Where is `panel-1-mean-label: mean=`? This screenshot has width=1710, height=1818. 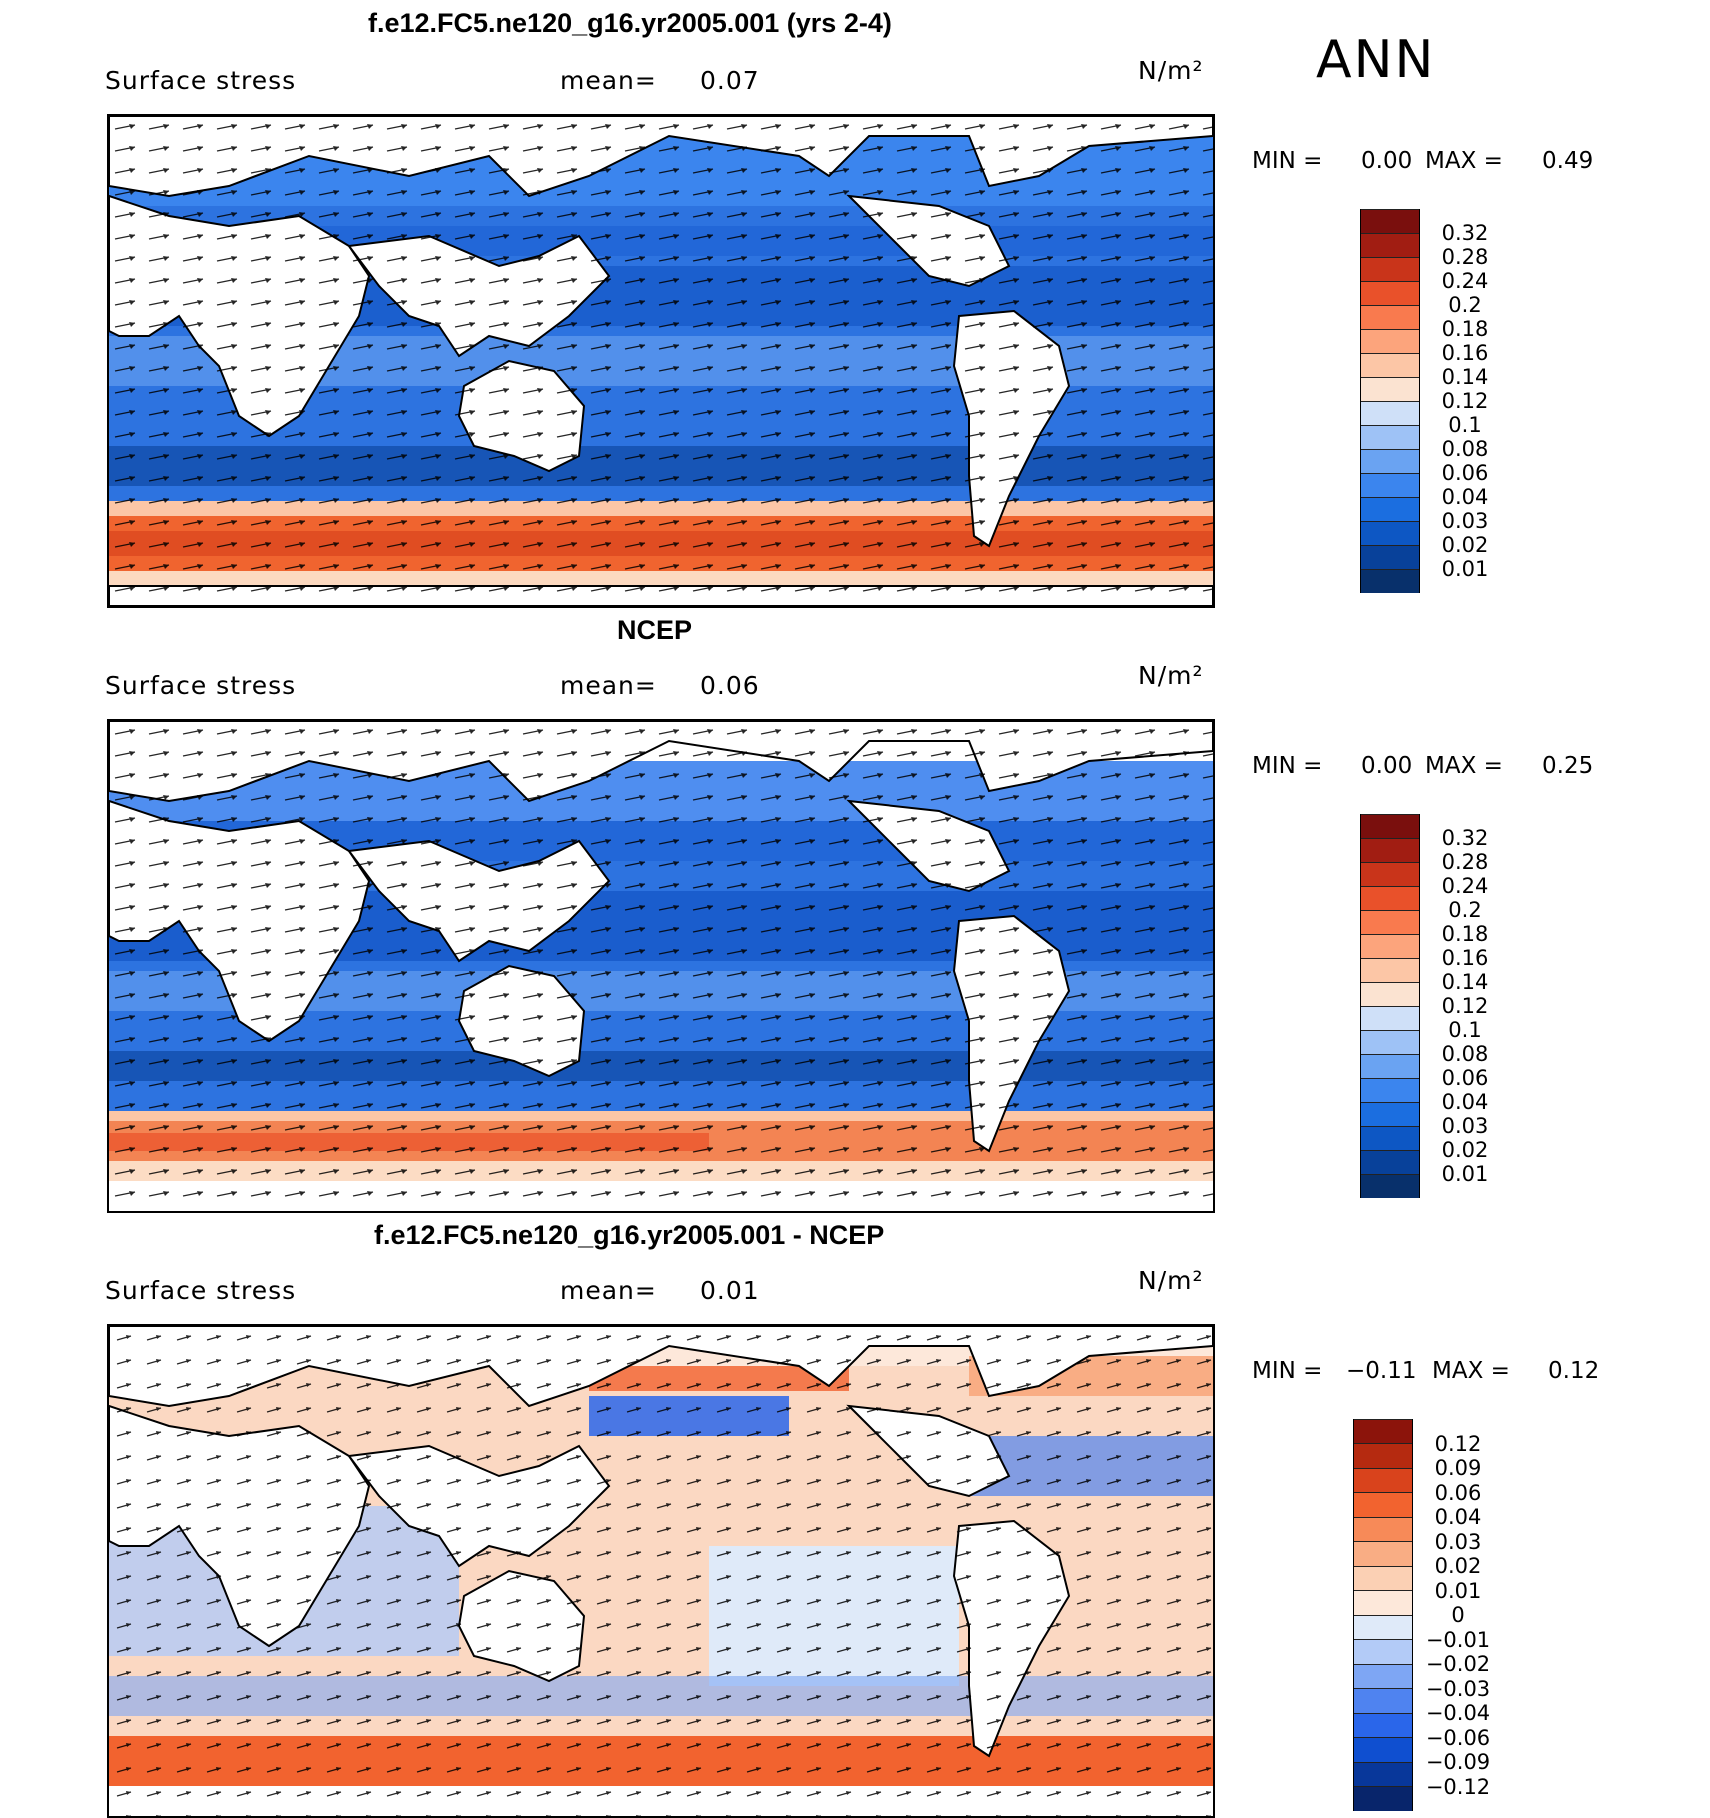
panel-1-mean-label: mean= is located at coordinates (608, 80).